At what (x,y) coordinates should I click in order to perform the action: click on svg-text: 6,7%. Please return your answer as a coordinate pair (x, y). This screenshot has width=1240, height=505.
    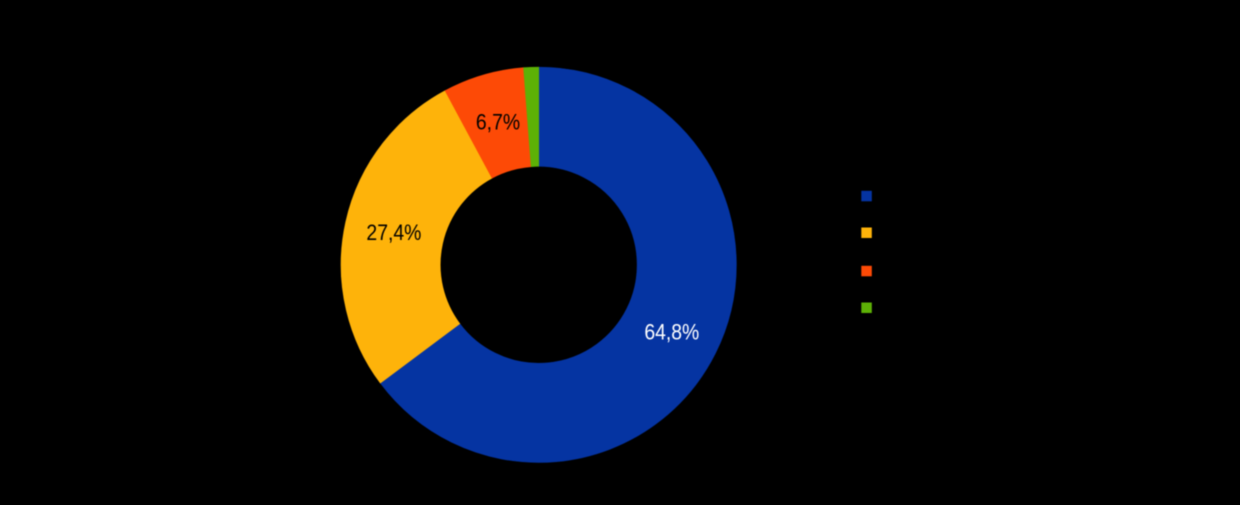
    Looking at the image, I should click on (498, 122).